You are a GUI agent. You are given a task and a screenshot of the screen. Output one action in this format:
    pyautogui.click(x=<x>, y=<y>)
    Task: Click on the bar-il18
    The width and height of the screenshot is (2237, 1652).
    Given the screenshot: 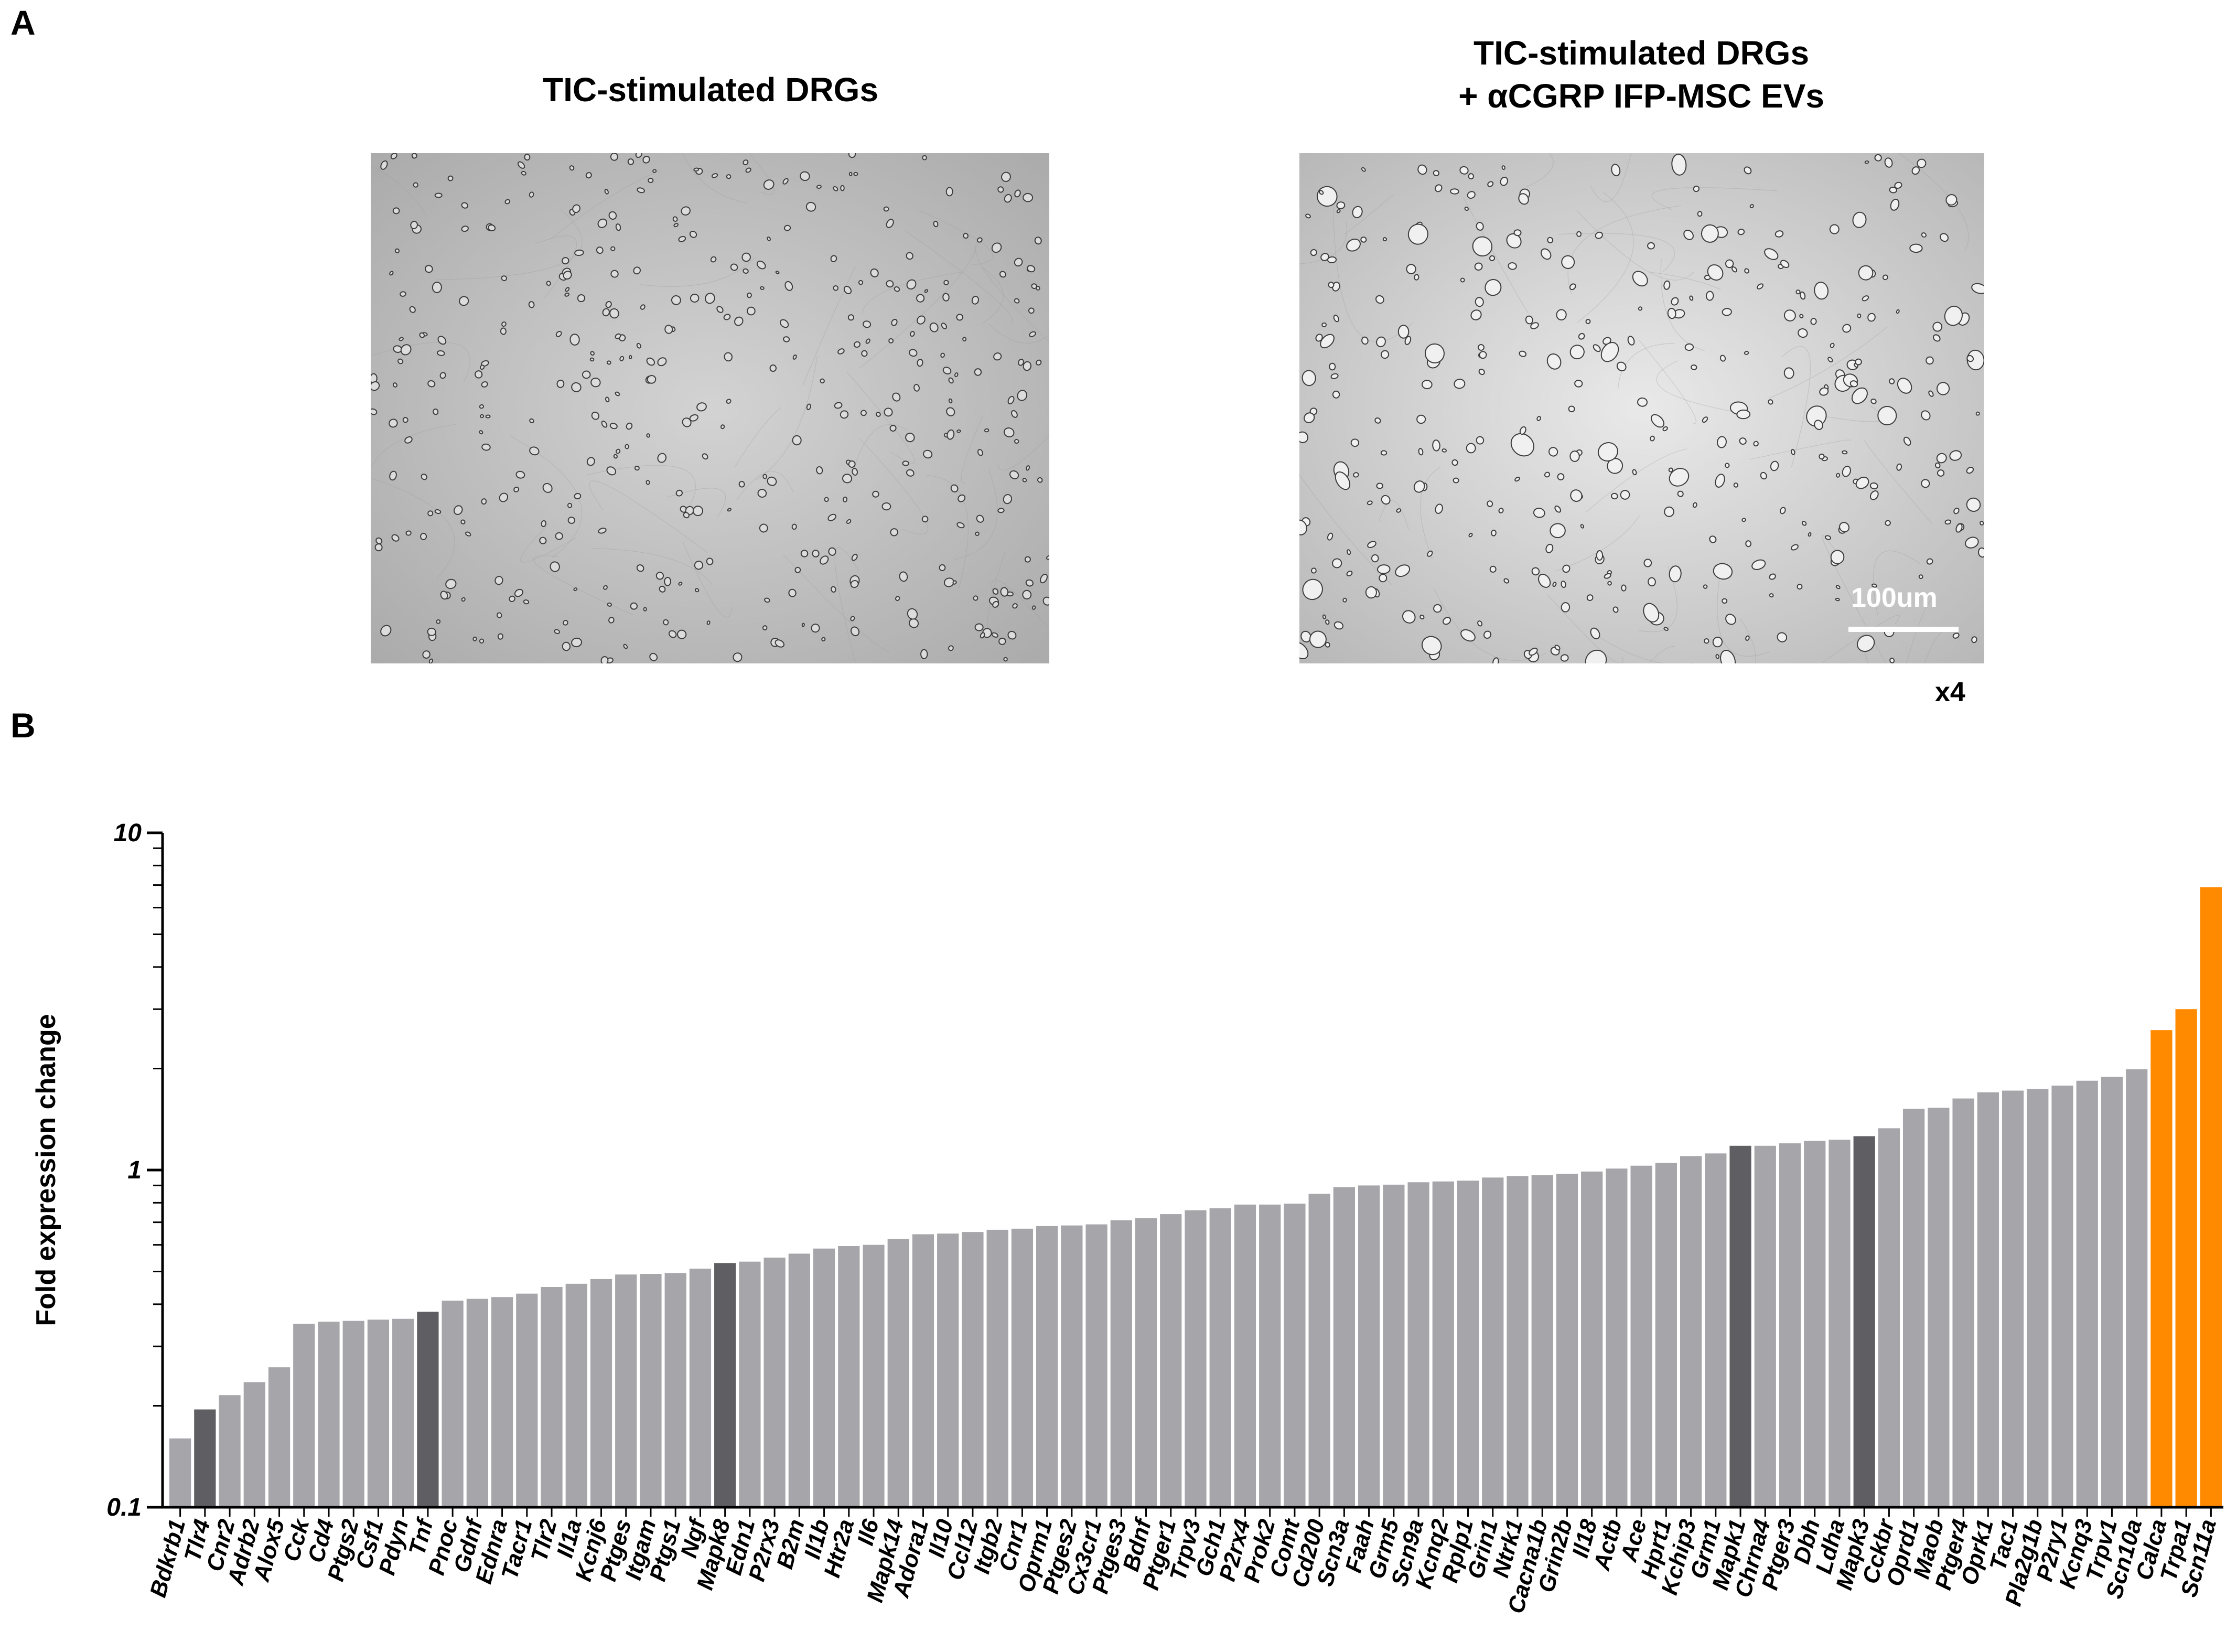 What is the action you would take?
    pyautogui.click(x=1592, y=1339)
    